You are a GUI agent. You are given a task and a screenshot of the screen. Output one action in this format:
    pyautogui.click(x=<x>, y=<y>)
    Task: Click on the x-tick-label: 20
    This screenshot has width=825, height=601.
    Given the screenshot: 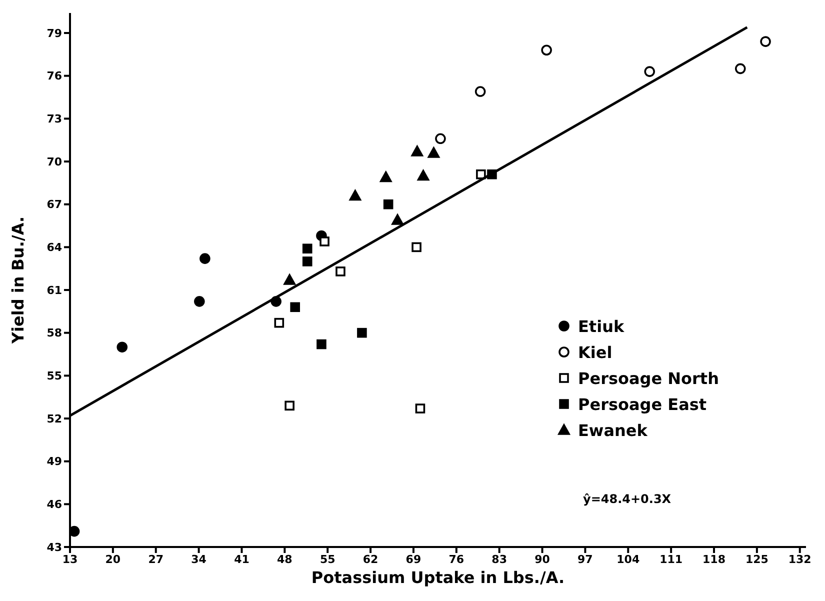 What is the action you would take?
    pyautogui.click(x=113, y=559)
    